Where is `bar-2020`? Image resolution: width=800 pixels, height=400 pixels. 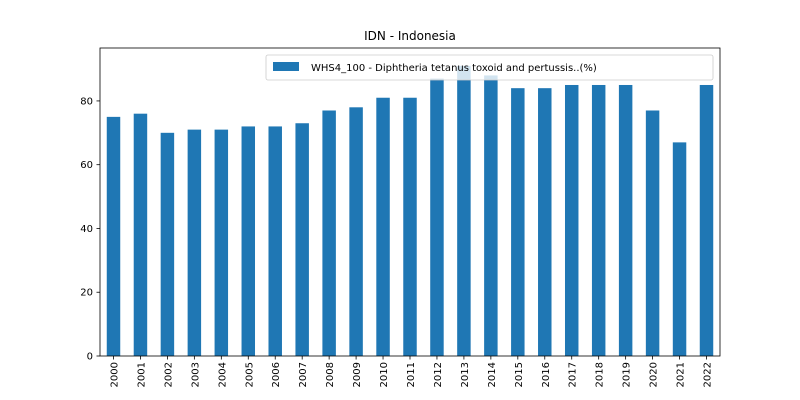
bar-2020 is located at coordinates (652, 233).